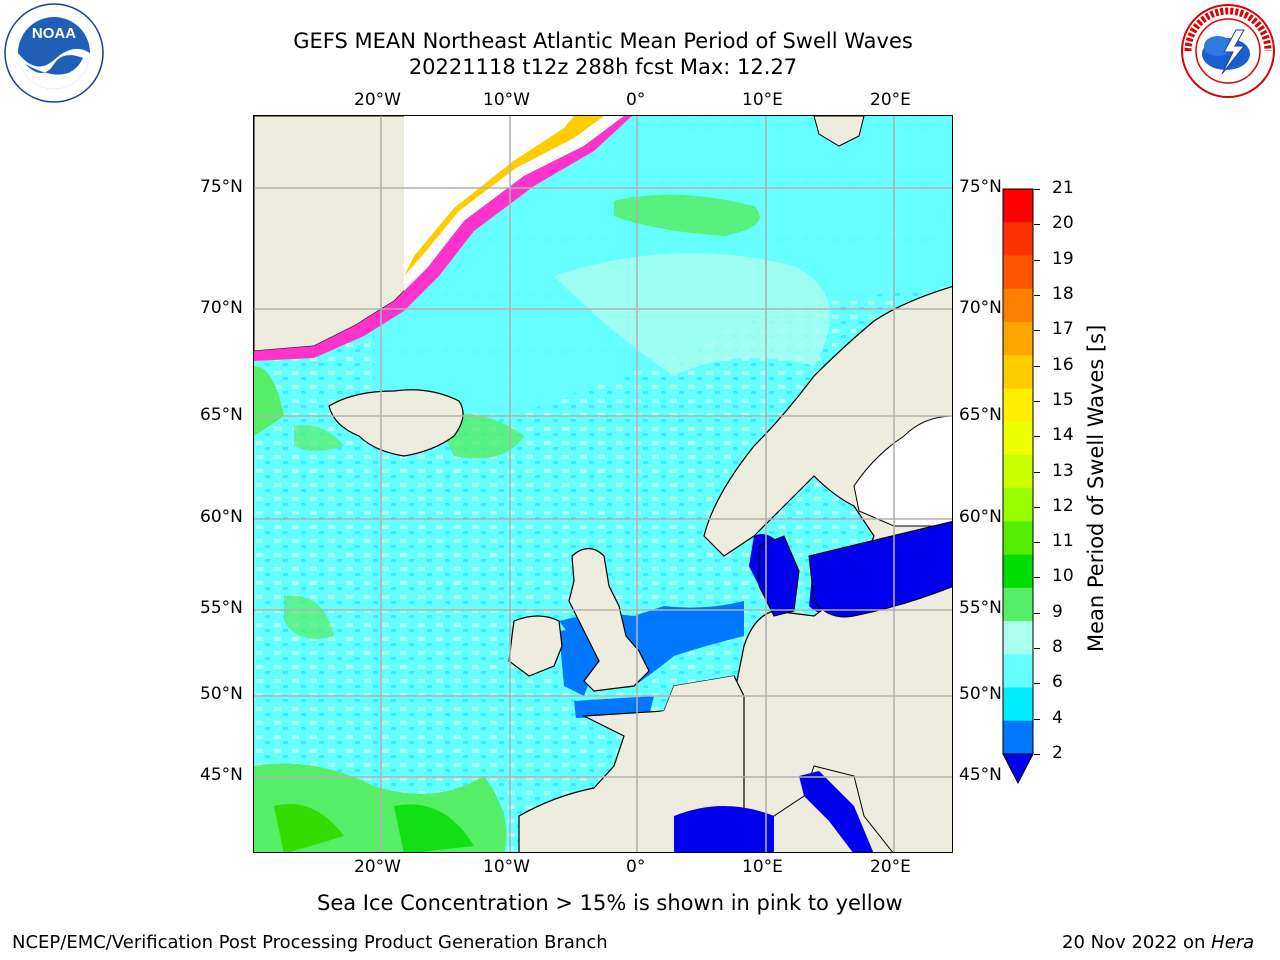 This screenshot has width=1280, height=960. I want to click on map-subtitle: 20221118 t12z 288h fcst Max: 12.27, so click(603, 67).